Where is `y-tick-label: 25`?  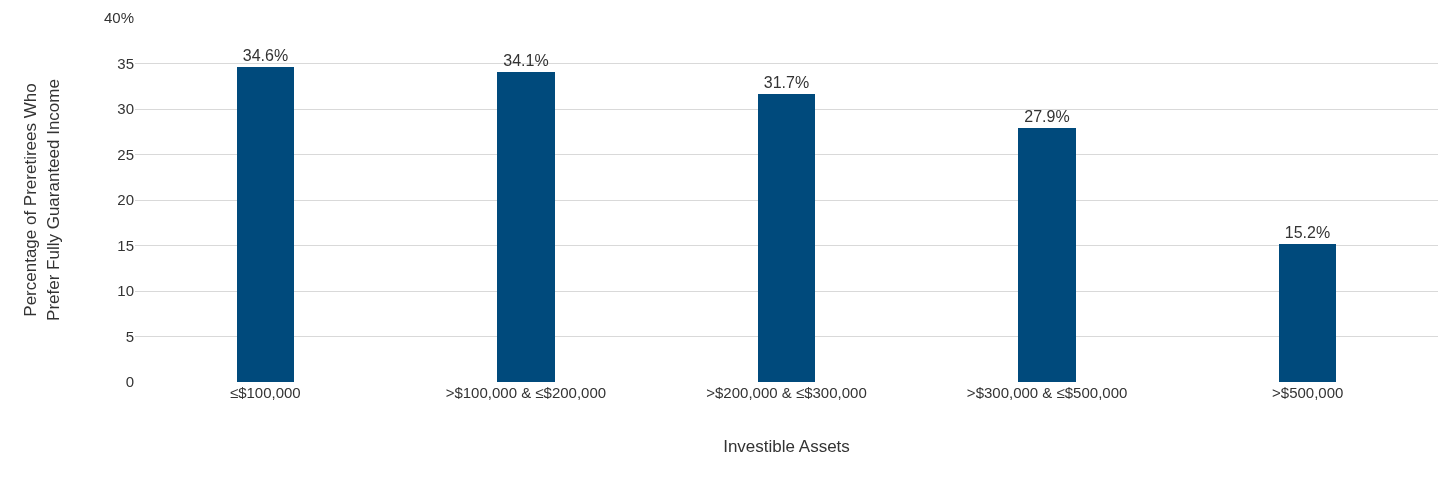
y-tick-label: 25 is located at coordinates (125, 154).